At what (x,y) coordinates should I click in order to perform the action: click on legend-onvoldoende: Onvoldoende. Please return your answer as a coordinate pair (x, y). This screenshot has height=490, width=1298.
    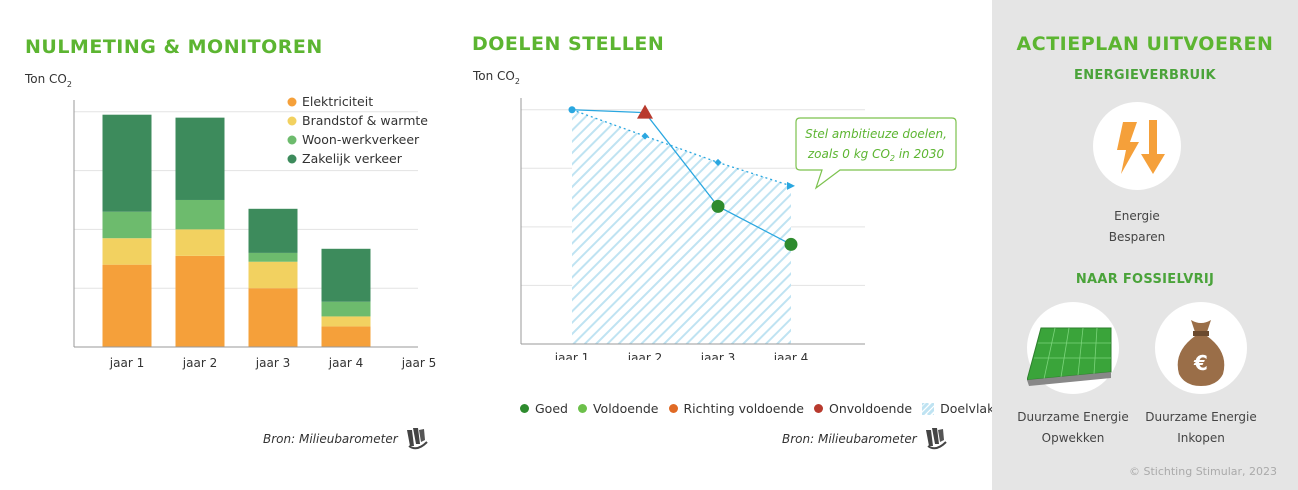
    Looking at the image, I should click on (863, 408).